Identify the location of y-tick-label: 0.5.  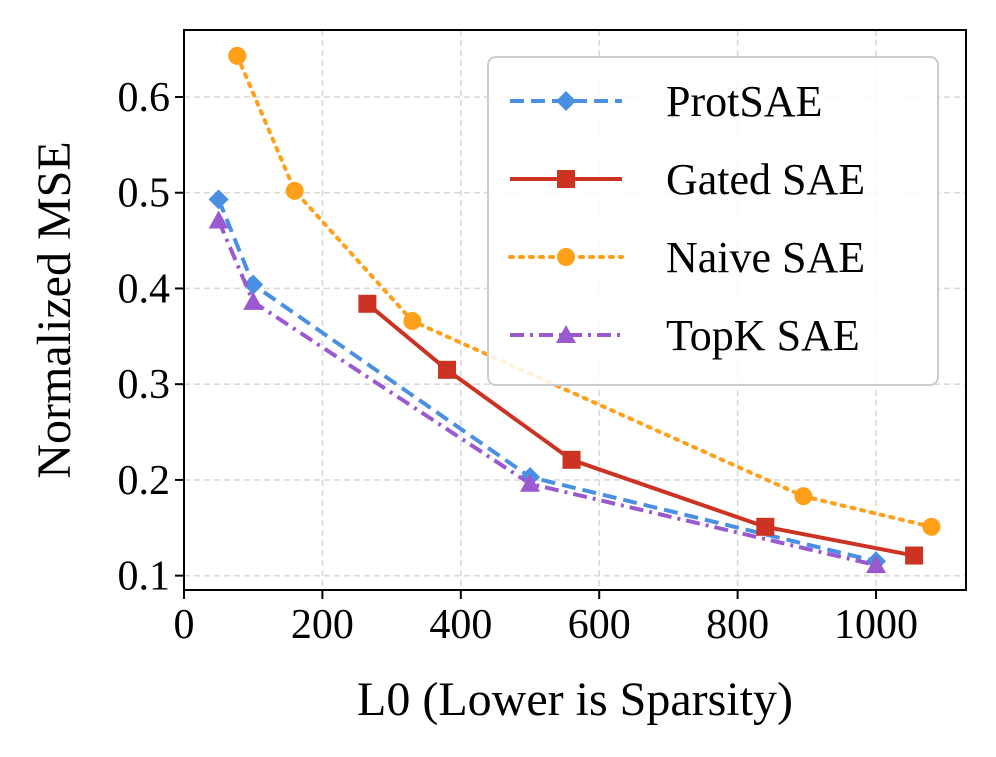
(144, 194).